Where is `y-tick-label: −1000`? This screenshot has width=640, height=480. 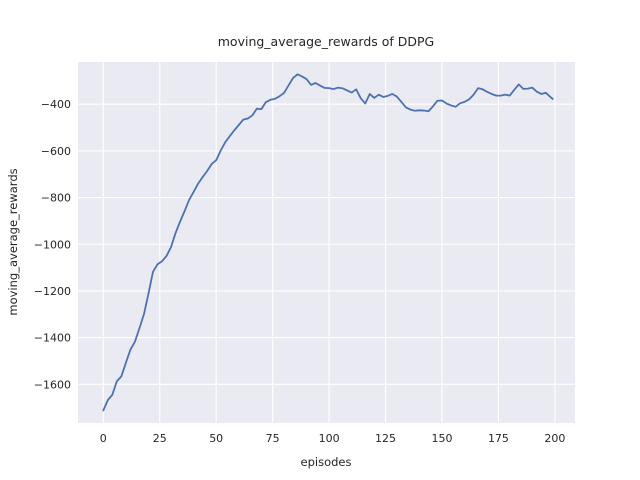 y-tick-label: −1000 is located at coordinates (52, 244).